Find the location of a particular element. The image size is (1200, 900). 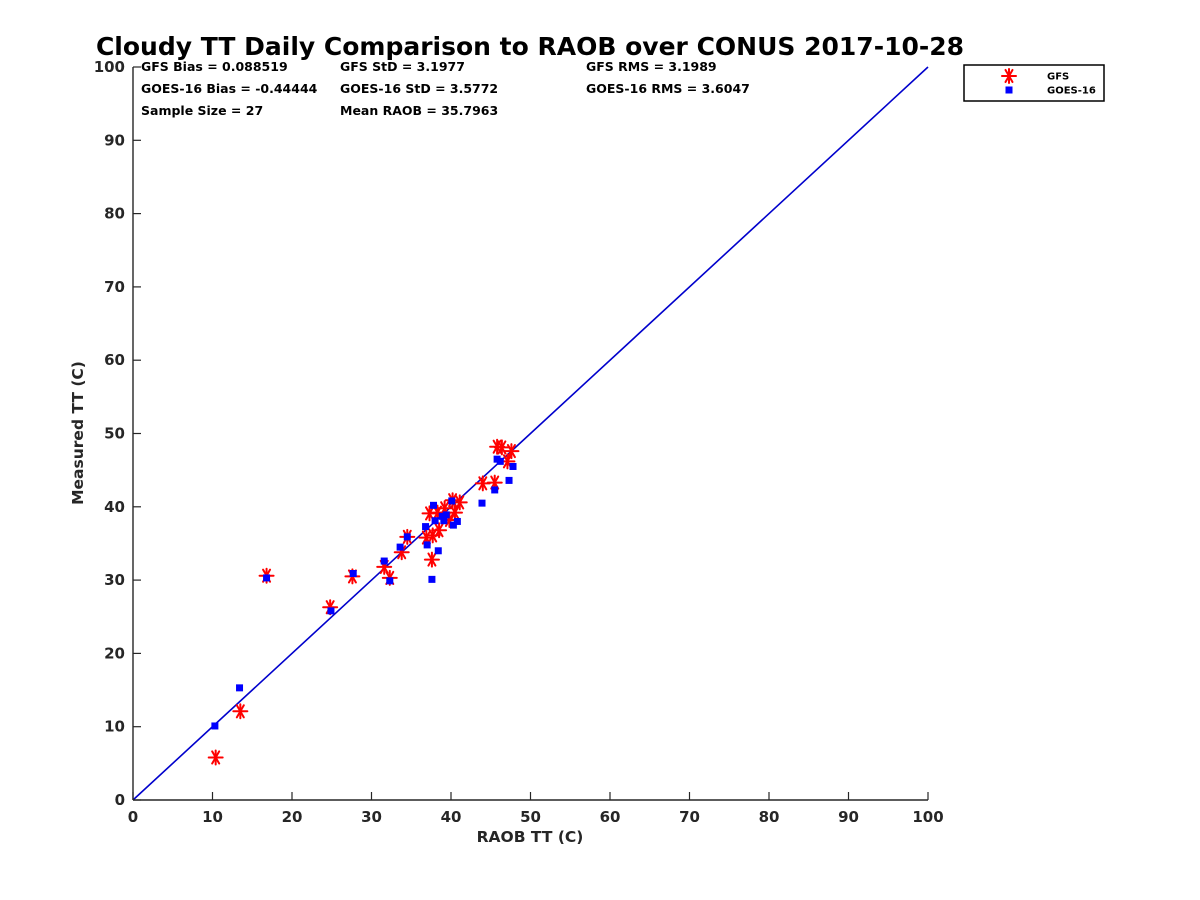

legend: GFS GOES-16 is located at coordinates (1034, 83).